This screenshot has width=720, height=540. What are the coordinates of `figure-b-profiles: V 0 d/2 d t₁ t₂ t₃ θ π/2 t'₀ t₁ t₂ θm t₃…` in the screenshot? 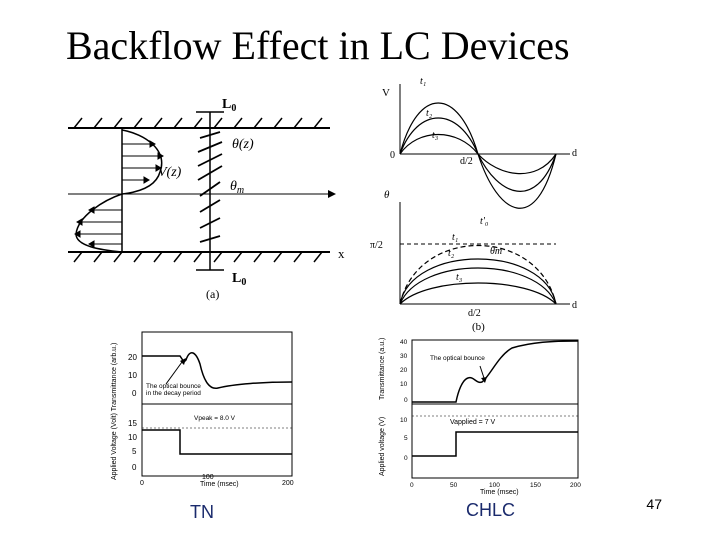 It's located at (476, 206).